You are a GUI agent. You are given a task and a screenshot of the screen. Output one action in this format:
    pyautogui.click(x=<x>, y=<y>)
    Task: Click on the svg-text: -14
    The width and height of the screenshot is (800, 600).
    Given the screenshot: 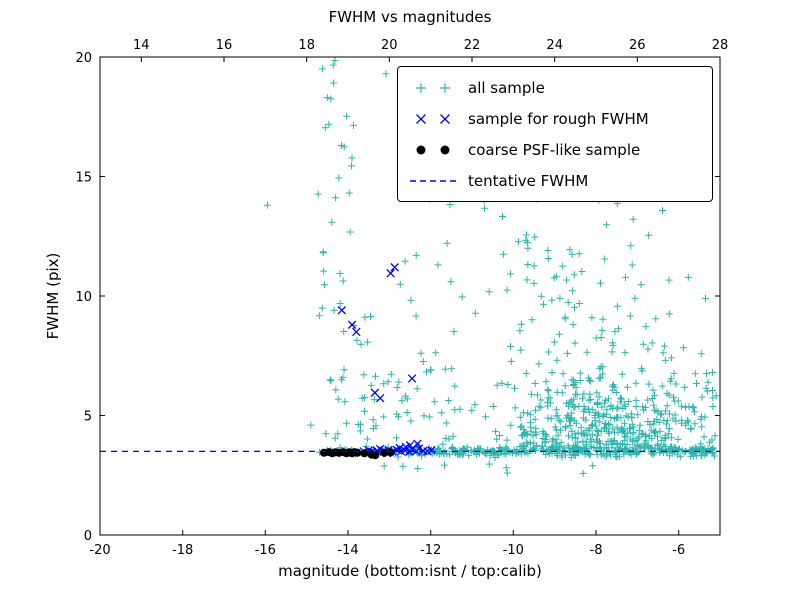 What is the action you would take?
    pyautogui.click(x=347, y=550)
    